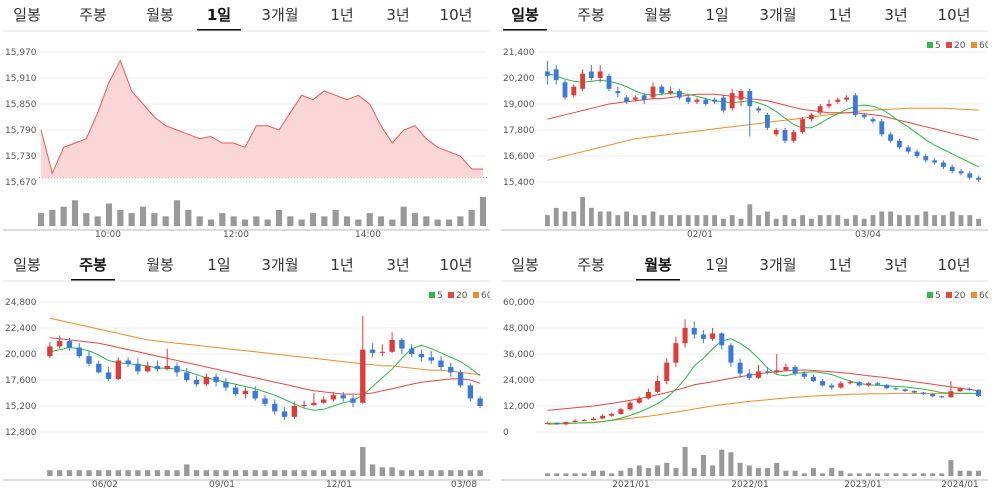 The height and width of the screenshot is (499, 1000). What do you see at coordinates (763, 390) in the screenshot?
I see `ma20-line` at bounding box center [763, 390].